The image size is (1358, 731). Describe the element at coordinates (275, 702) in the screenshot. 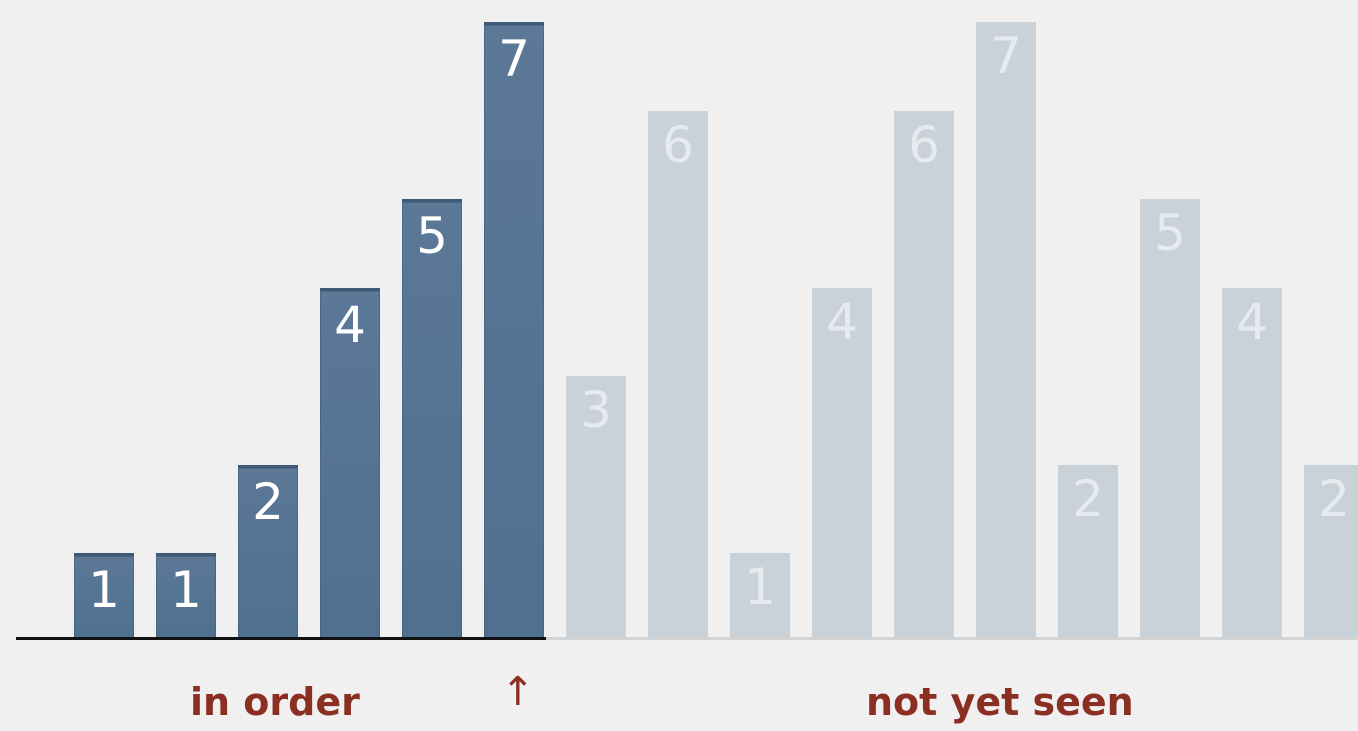

I see `in-order-caption: in order` at that location.